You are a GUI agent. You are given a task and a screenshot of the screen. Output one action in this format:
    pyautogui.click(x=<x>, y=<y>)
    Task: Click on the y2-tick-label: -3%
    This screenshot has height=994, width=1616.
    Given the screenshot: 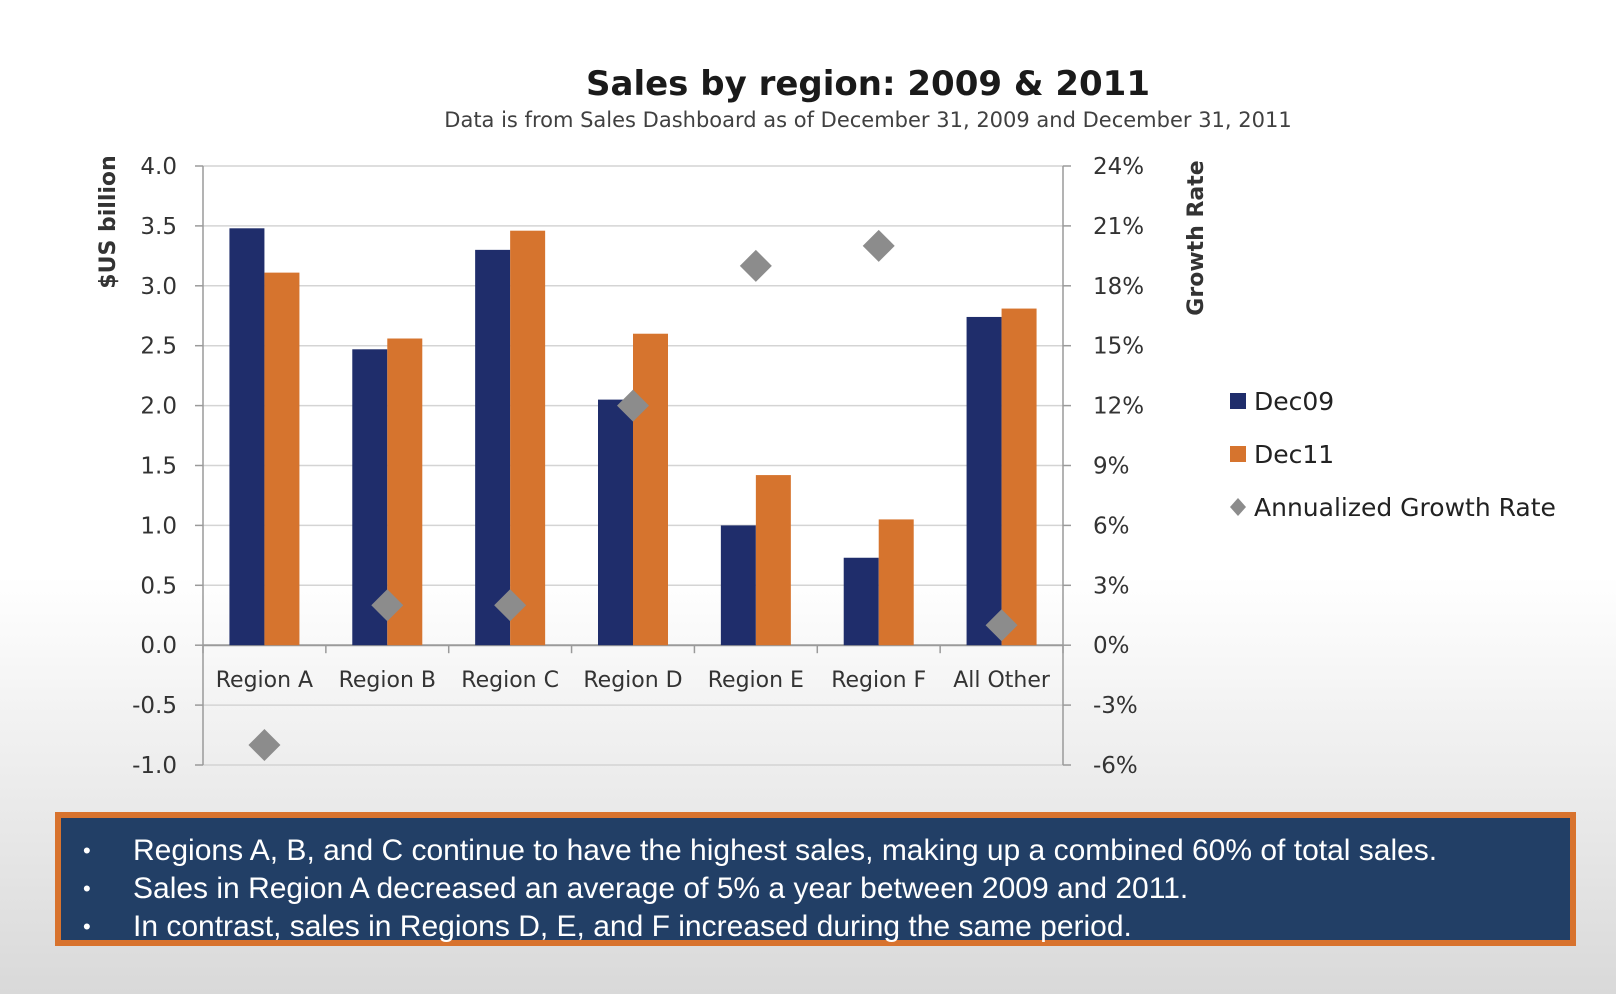 What is the action you would take?
    pyautogui.click(x=1115, y=706)
    